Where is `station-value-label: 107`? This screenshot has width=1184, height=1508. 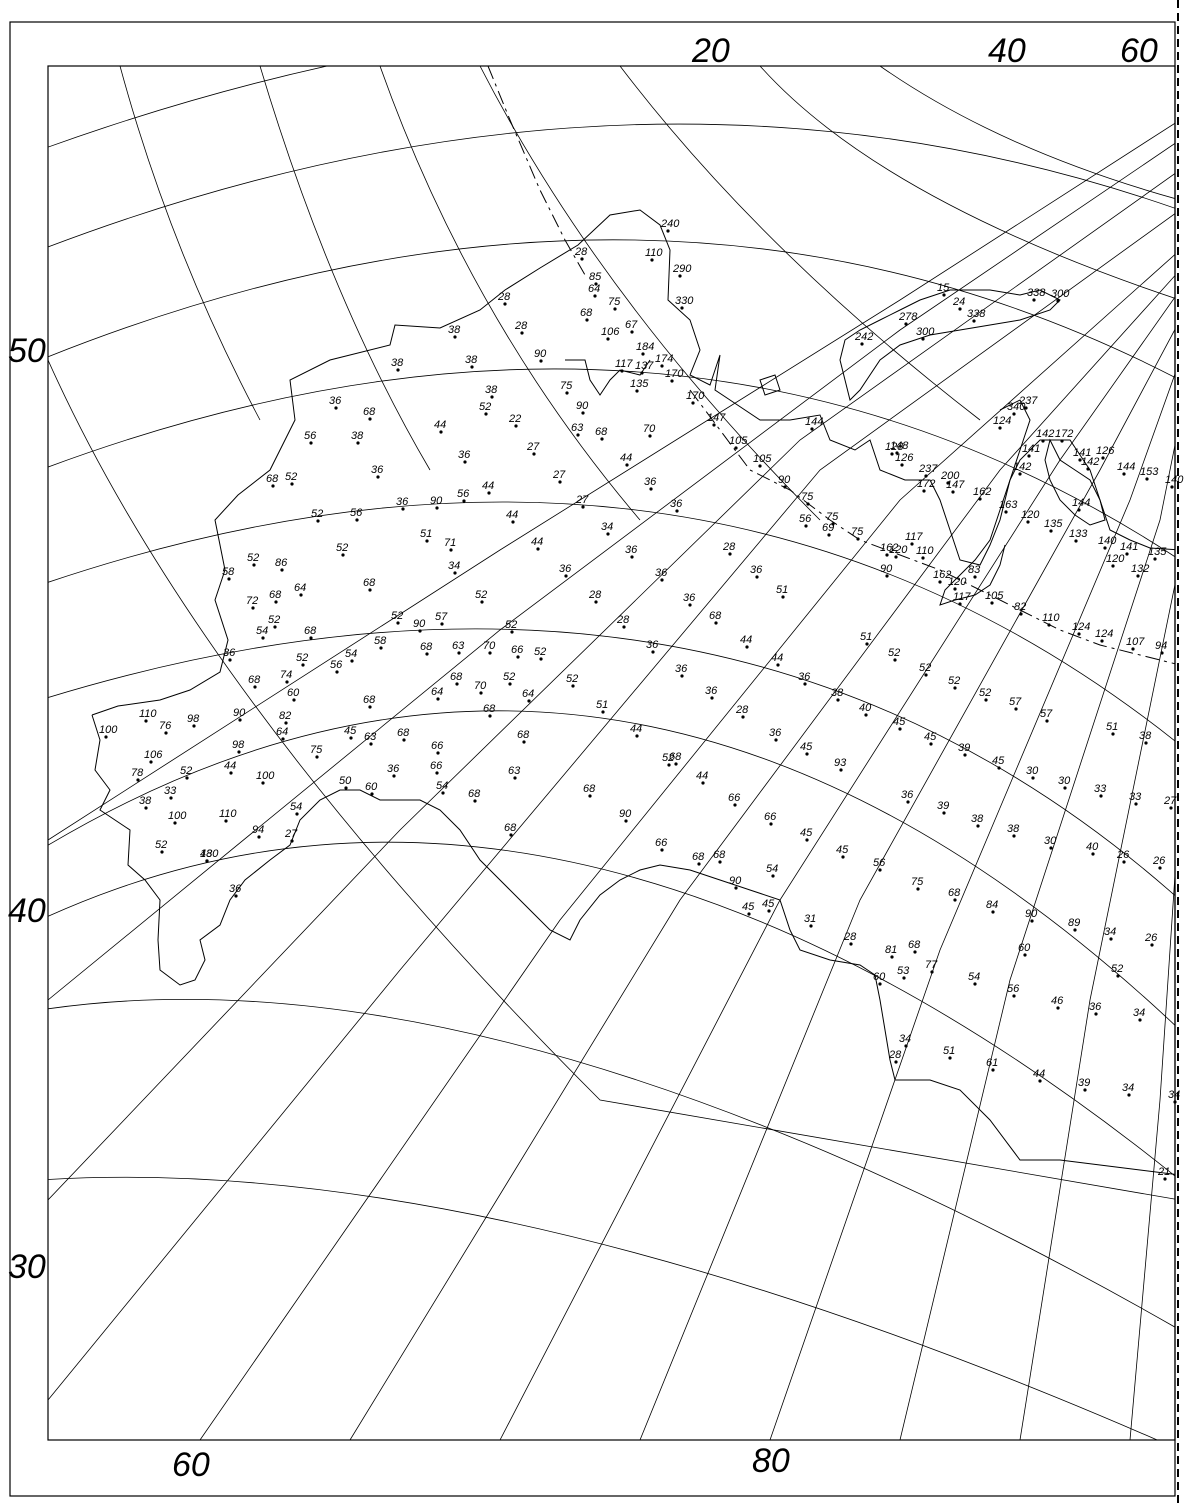
station-value-label: 107 is located at coordinates (1135, 642).